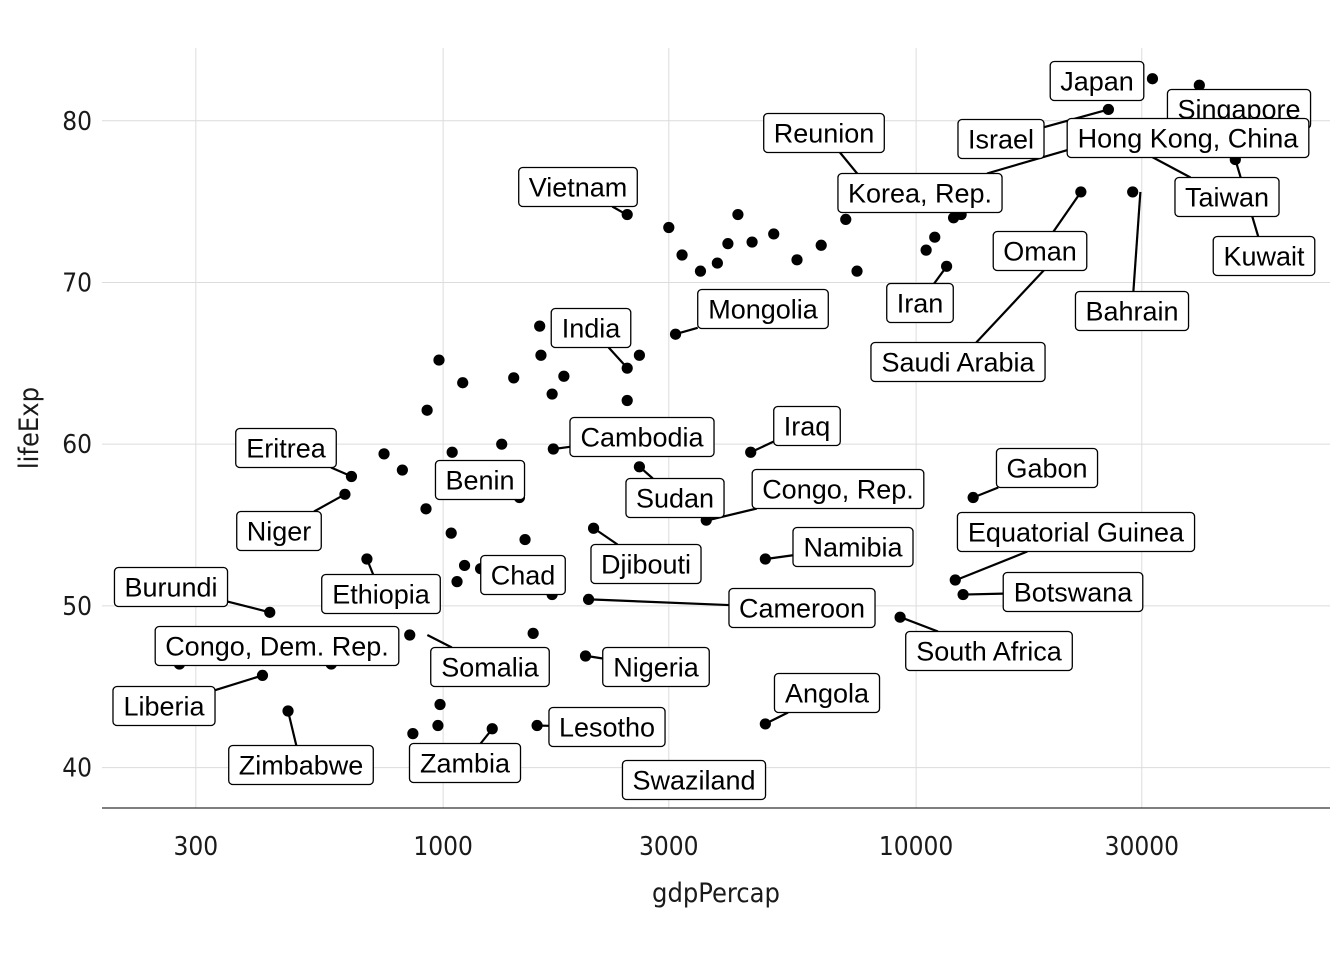 The height and width of the screenshot is (960, 1344). I want to click on label-text: Congo, Dem. Rep., so click(277, 647).